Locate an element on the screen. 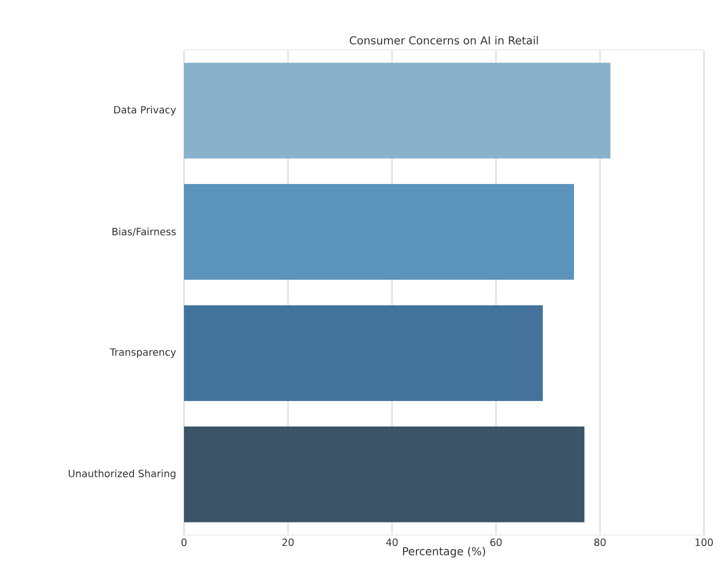 The width and height of the screenshot is (718, 568). y-tick-label: Transparency is located at coordinates (143, 353).